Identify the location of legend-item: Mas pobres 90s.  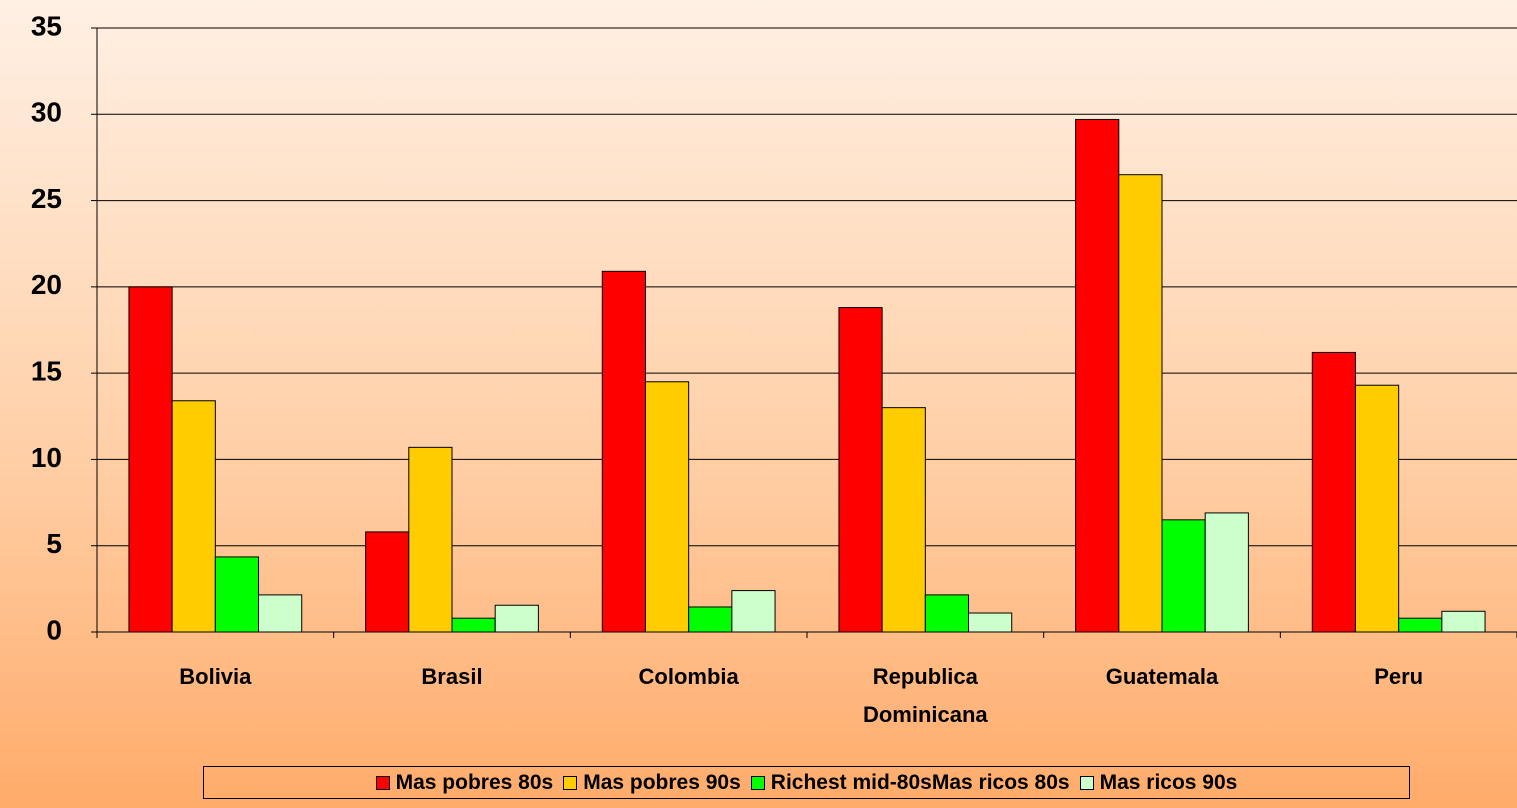
(652, 783).